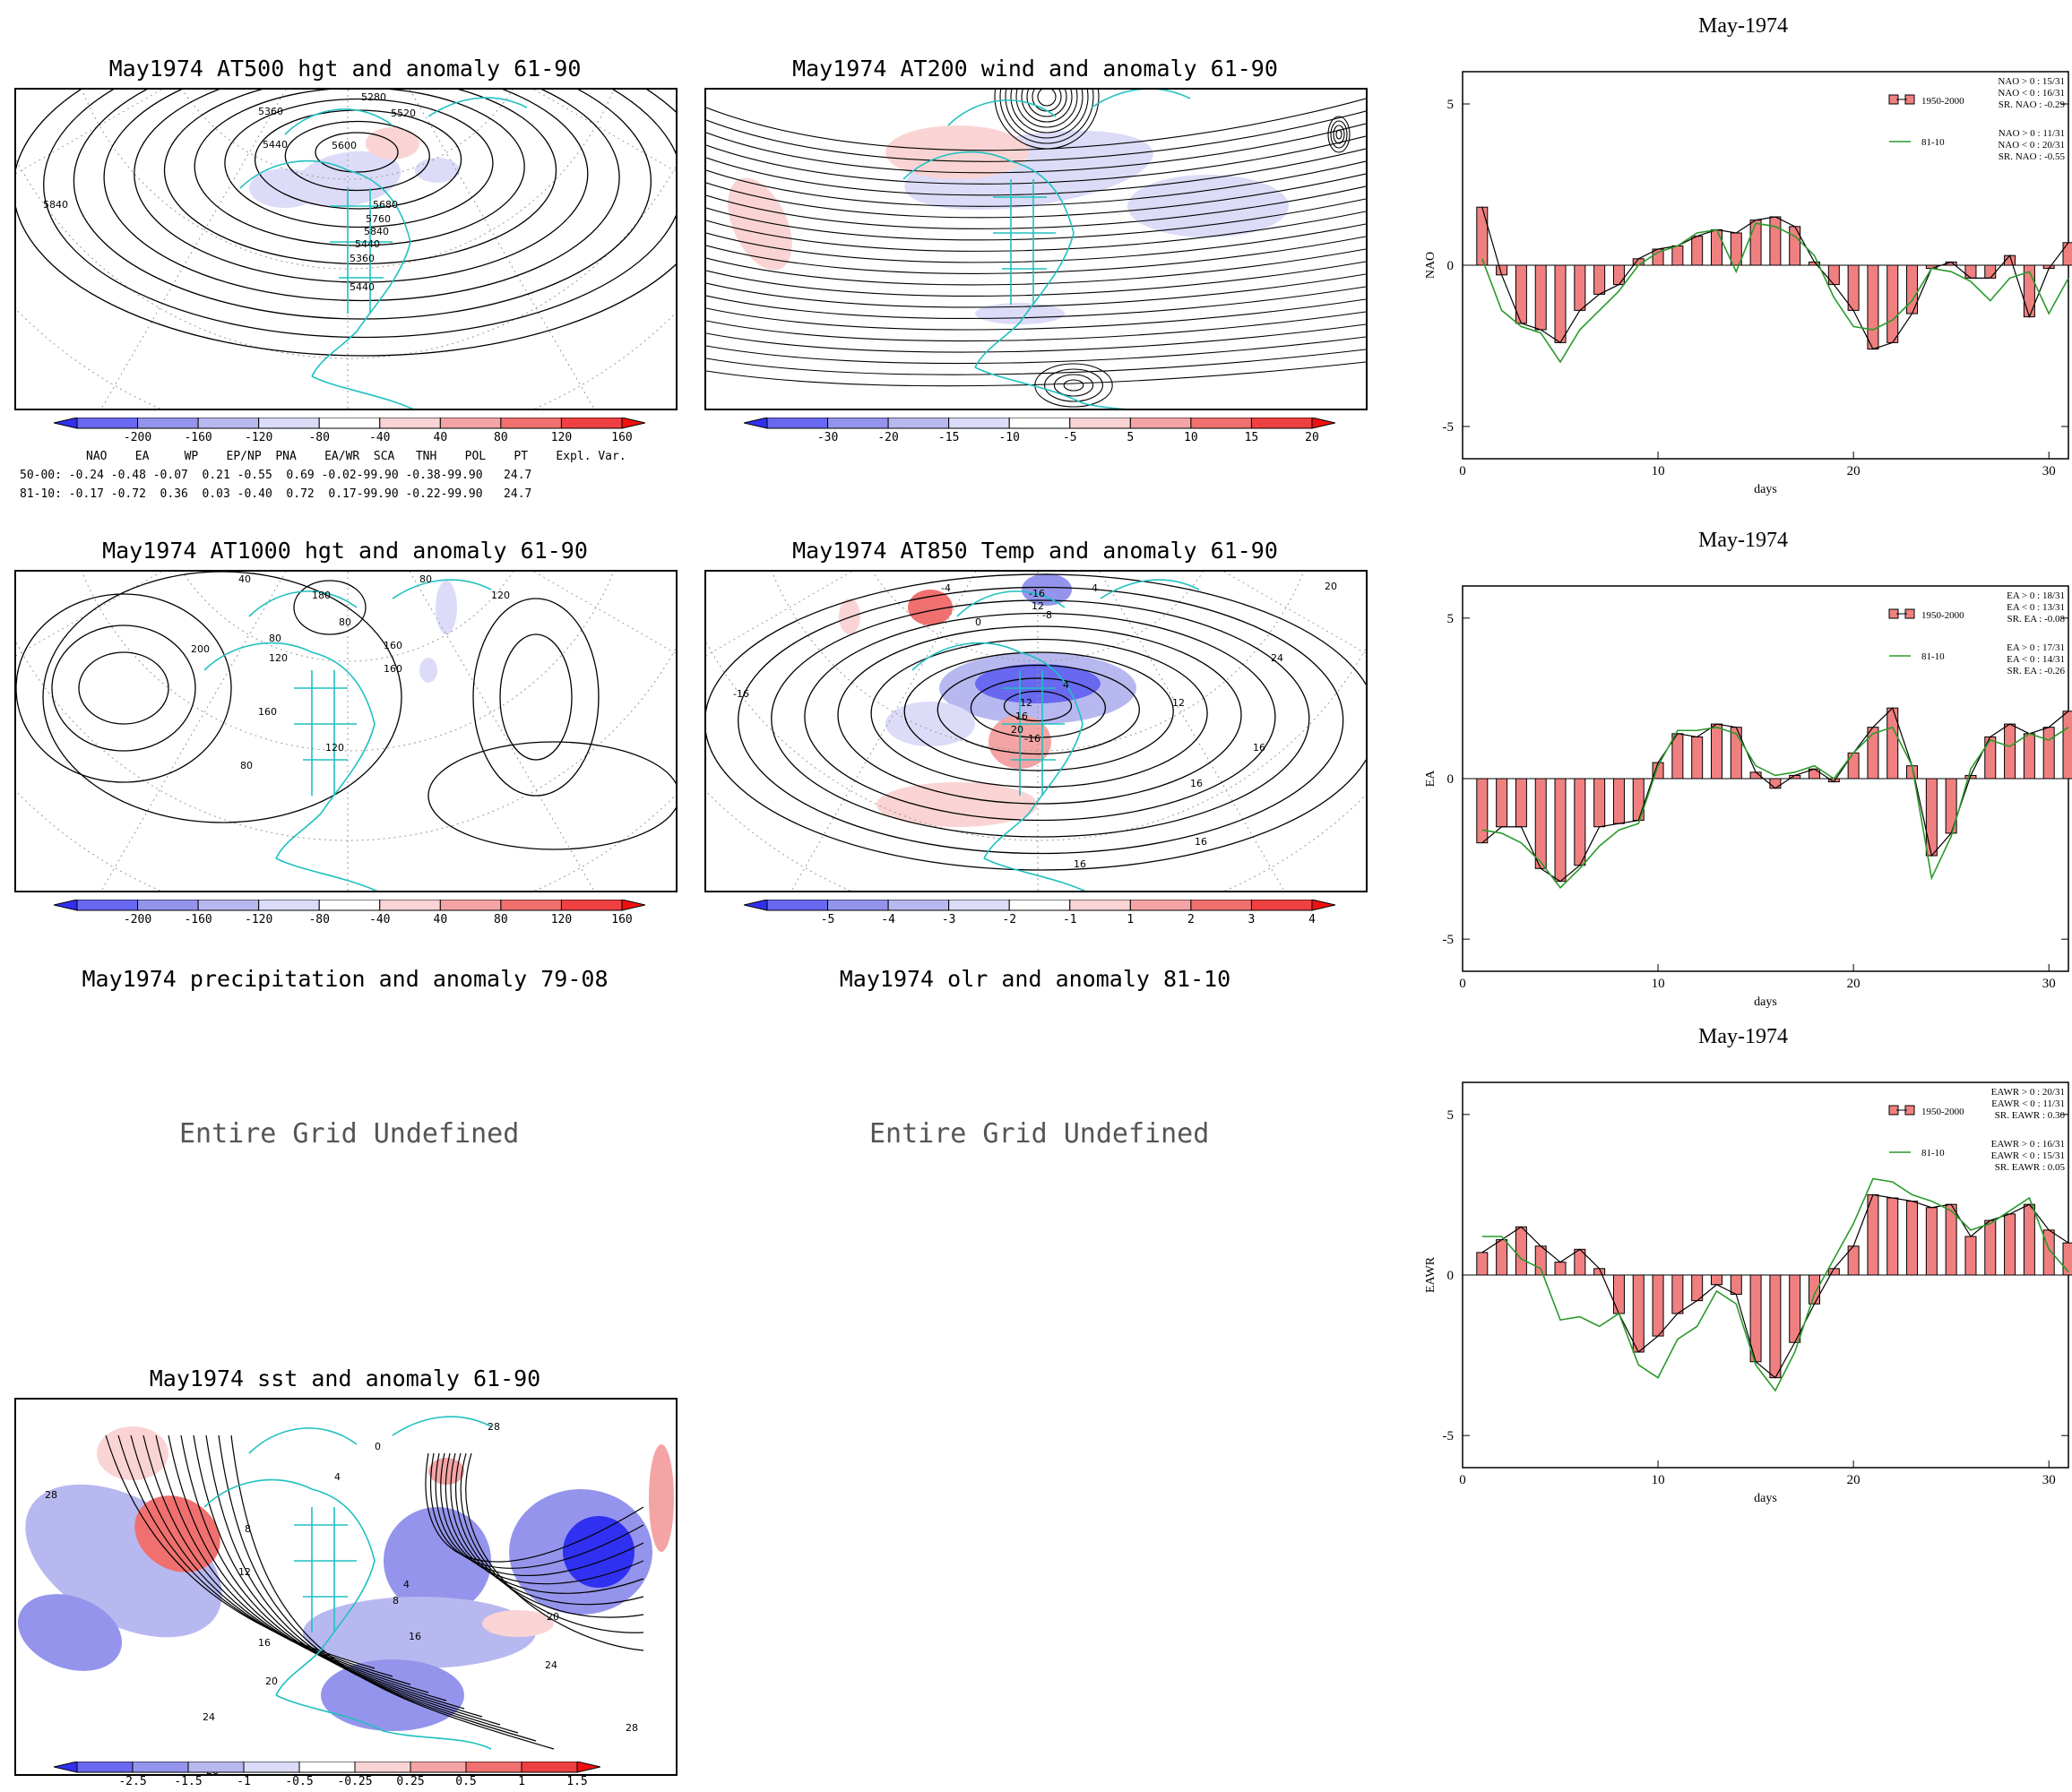  What do you see at coordinates (1765, 1498) in the screenshot?
I see `x-axis-label: days` at bounding box center [1765, 1498].